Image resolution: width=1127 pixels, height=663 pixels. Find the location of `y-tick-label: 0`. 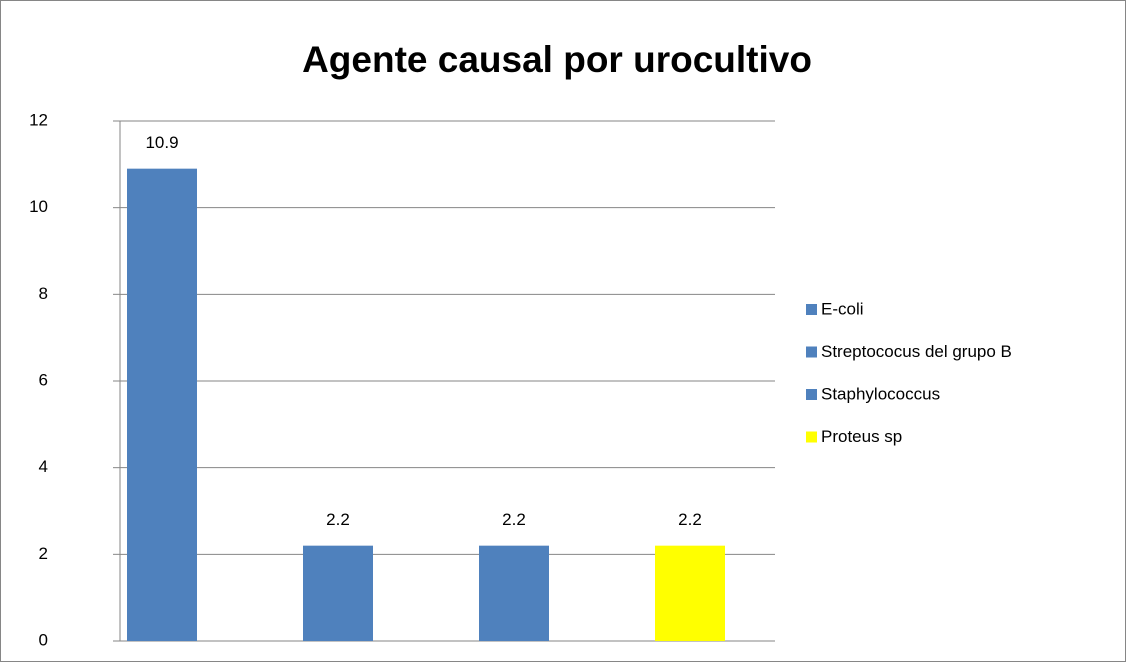

y-tick-label: 0 is located at coordinates (43, 639).